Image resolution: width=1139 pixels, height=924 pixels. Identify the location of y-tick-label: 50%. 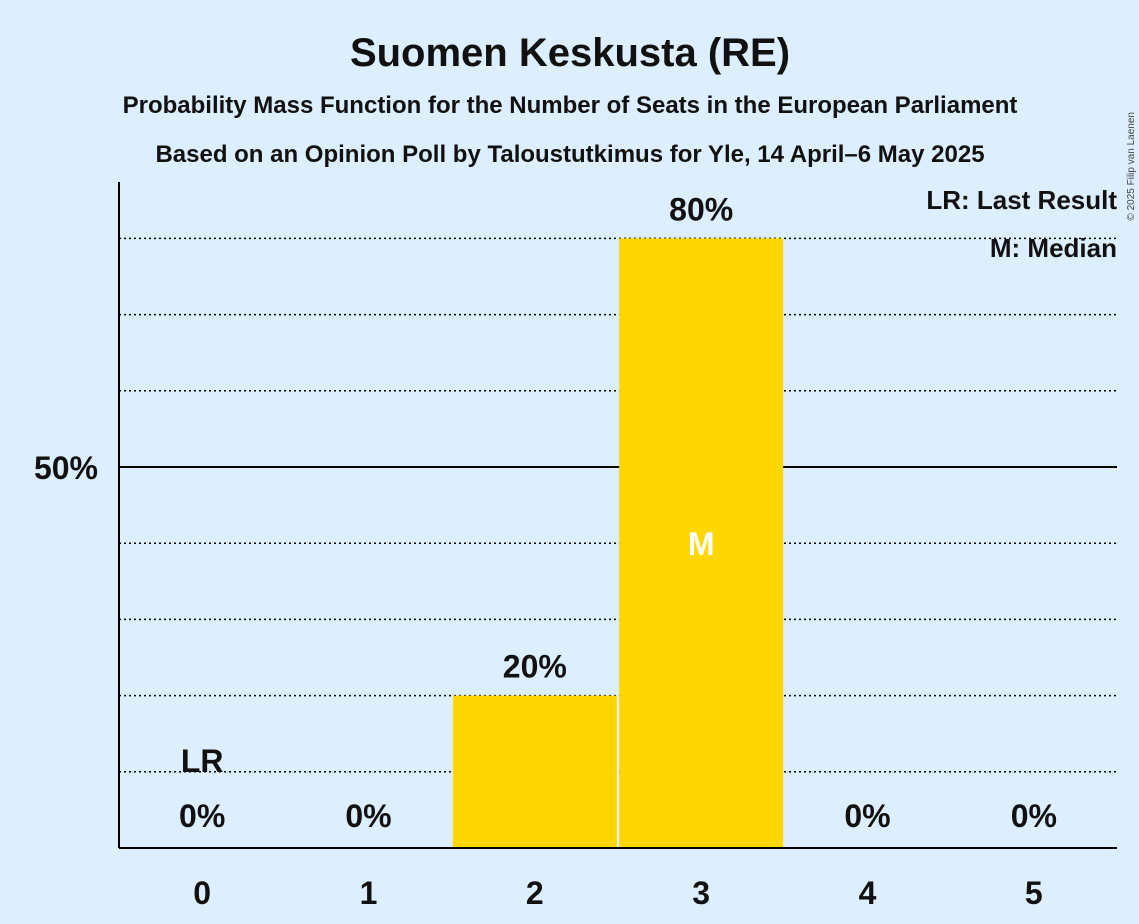
(66, 468).